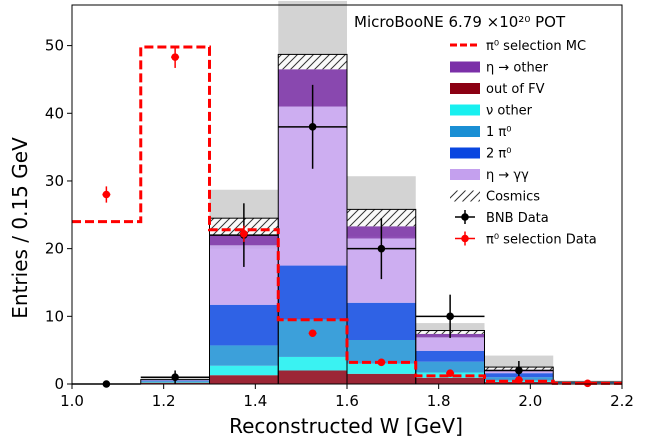 This screenshot has width=652, height=445. What do you see at coordinates (509, 111) in the screenshot?
I see `legend-label: ν other` at bounding box center [509, 111].